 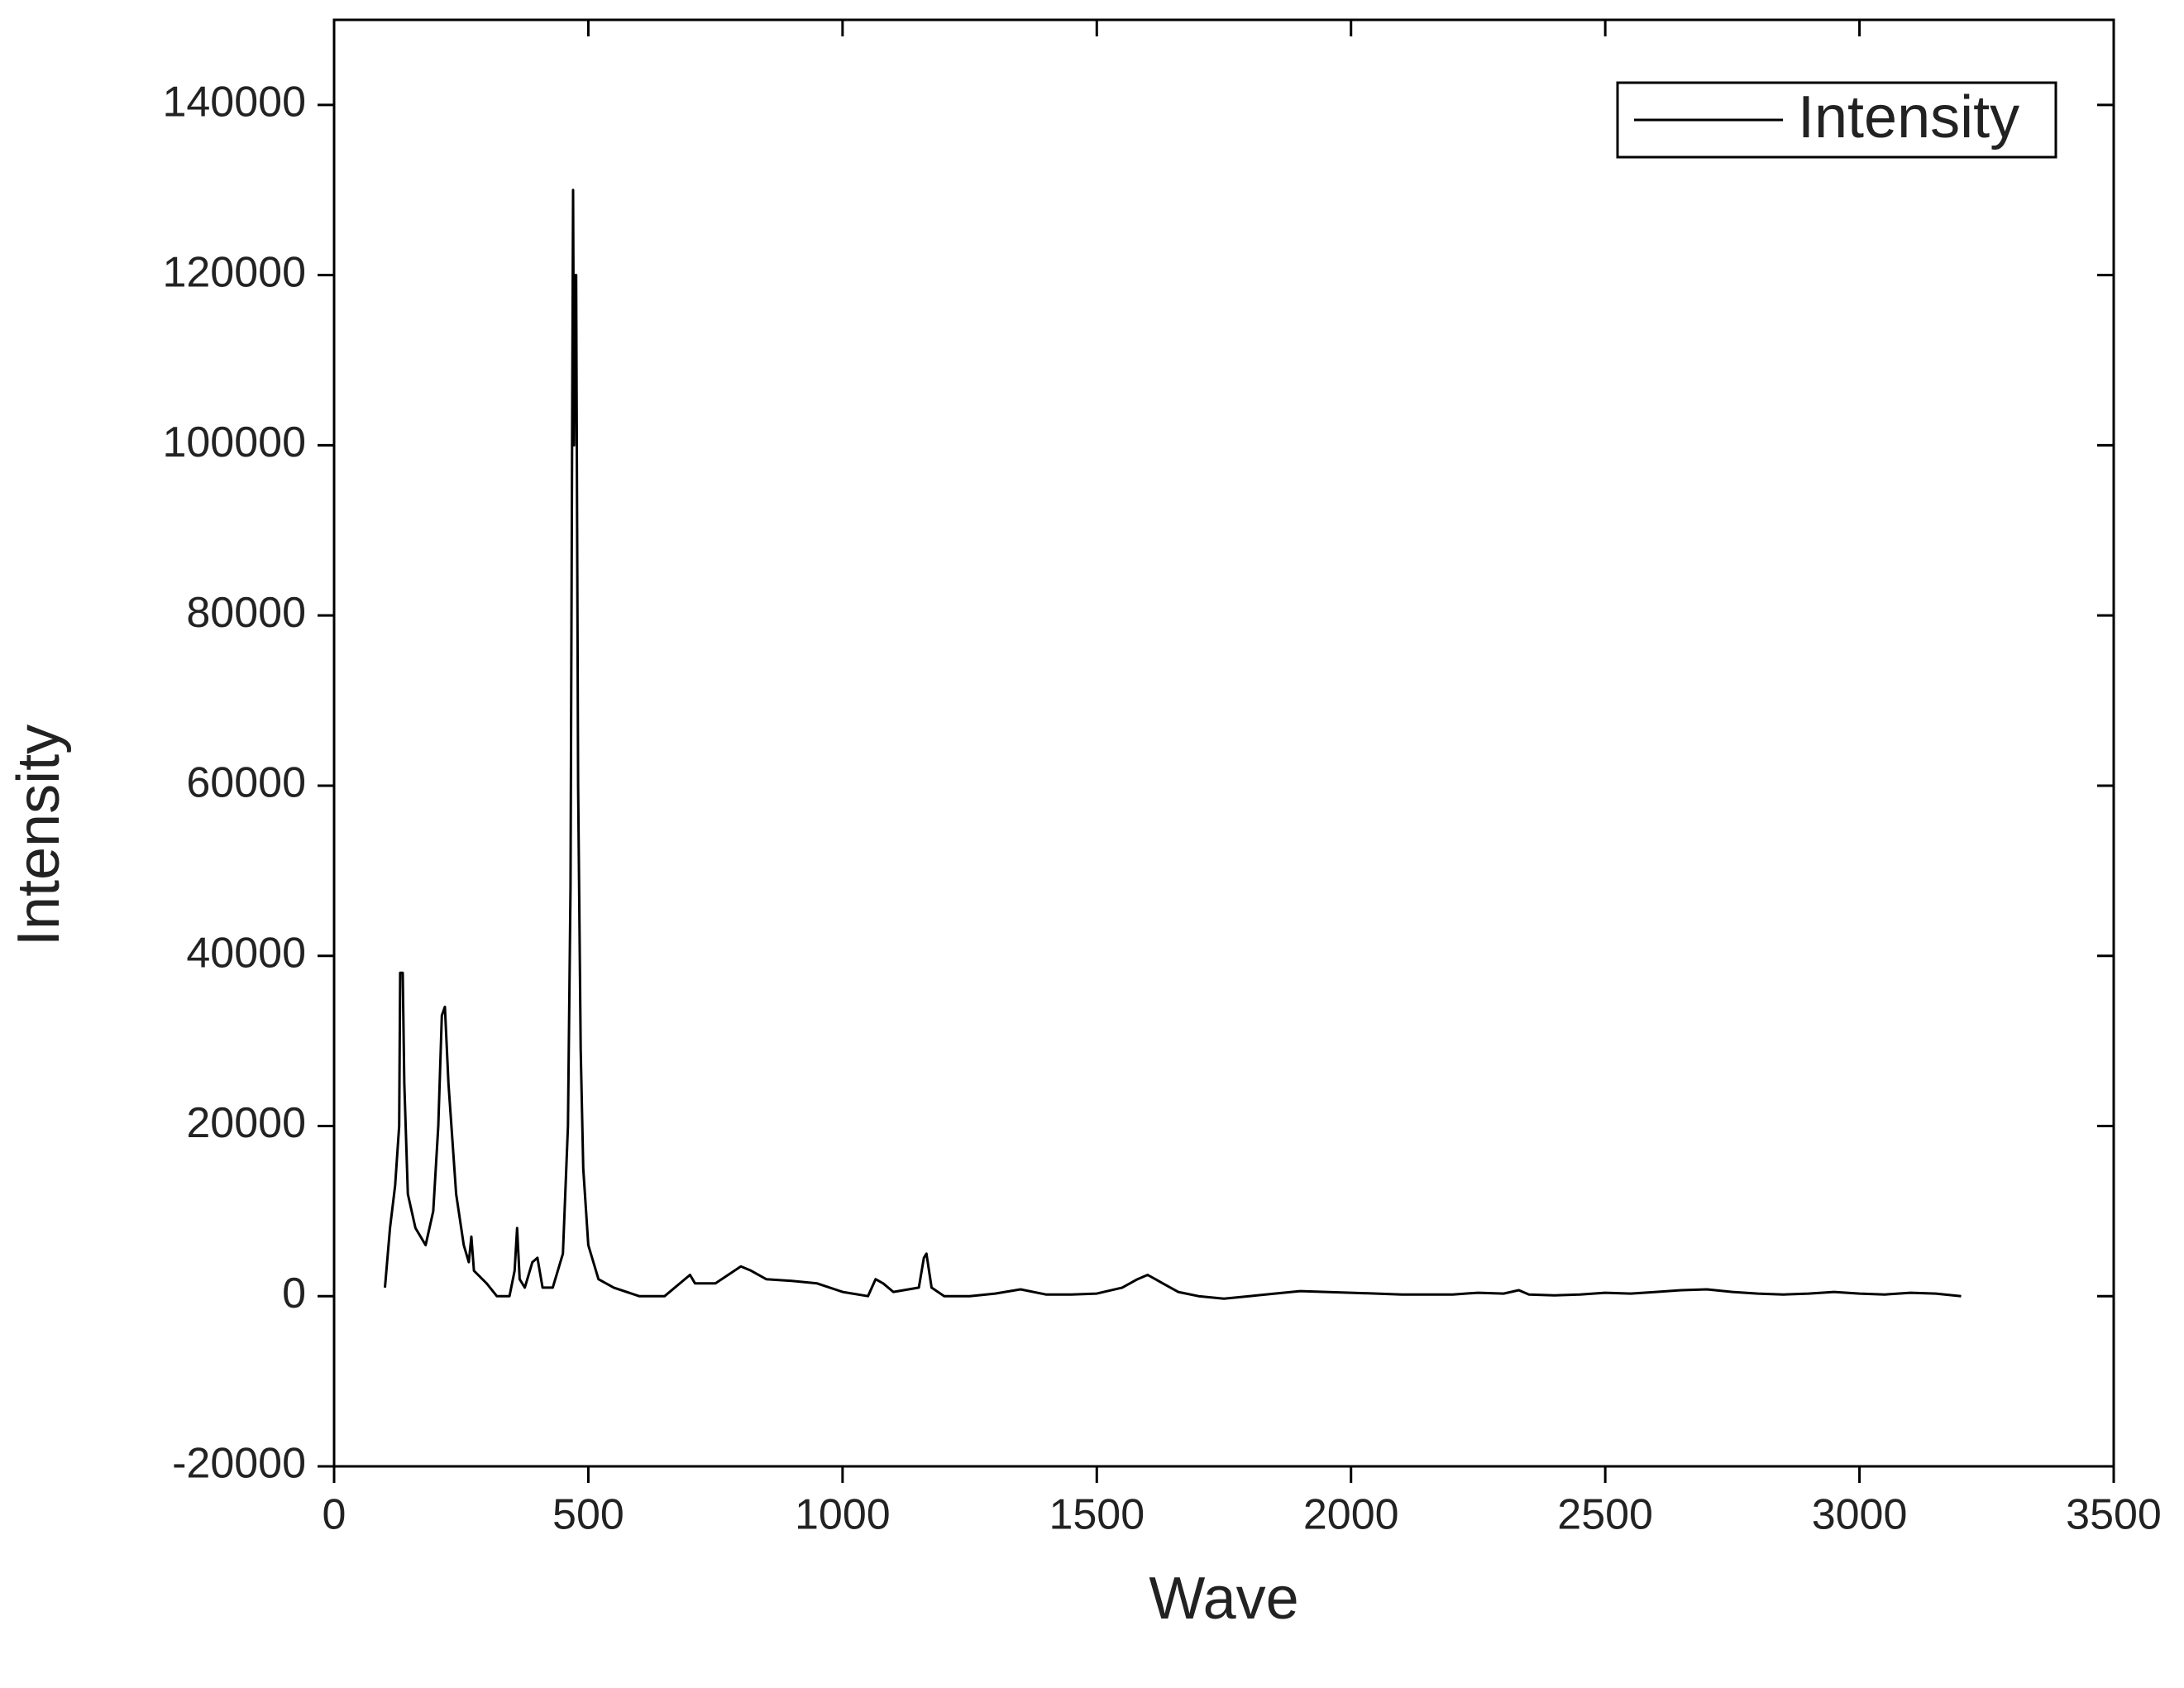 I want to click on x-axis-title: Wave, so click(x=1223, y=1599).